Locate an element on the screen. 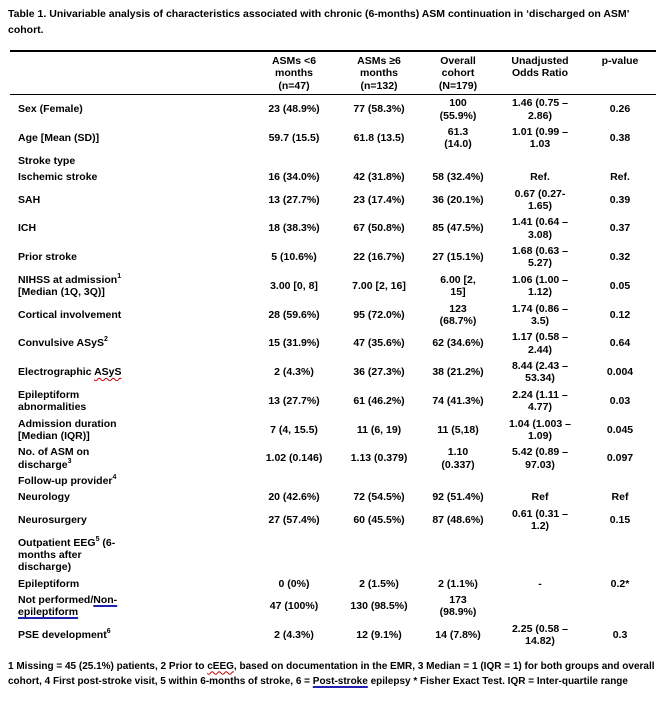 This screenshot has width=664, height=726. p-value-header: p-value is located at coordinates (620, 73).